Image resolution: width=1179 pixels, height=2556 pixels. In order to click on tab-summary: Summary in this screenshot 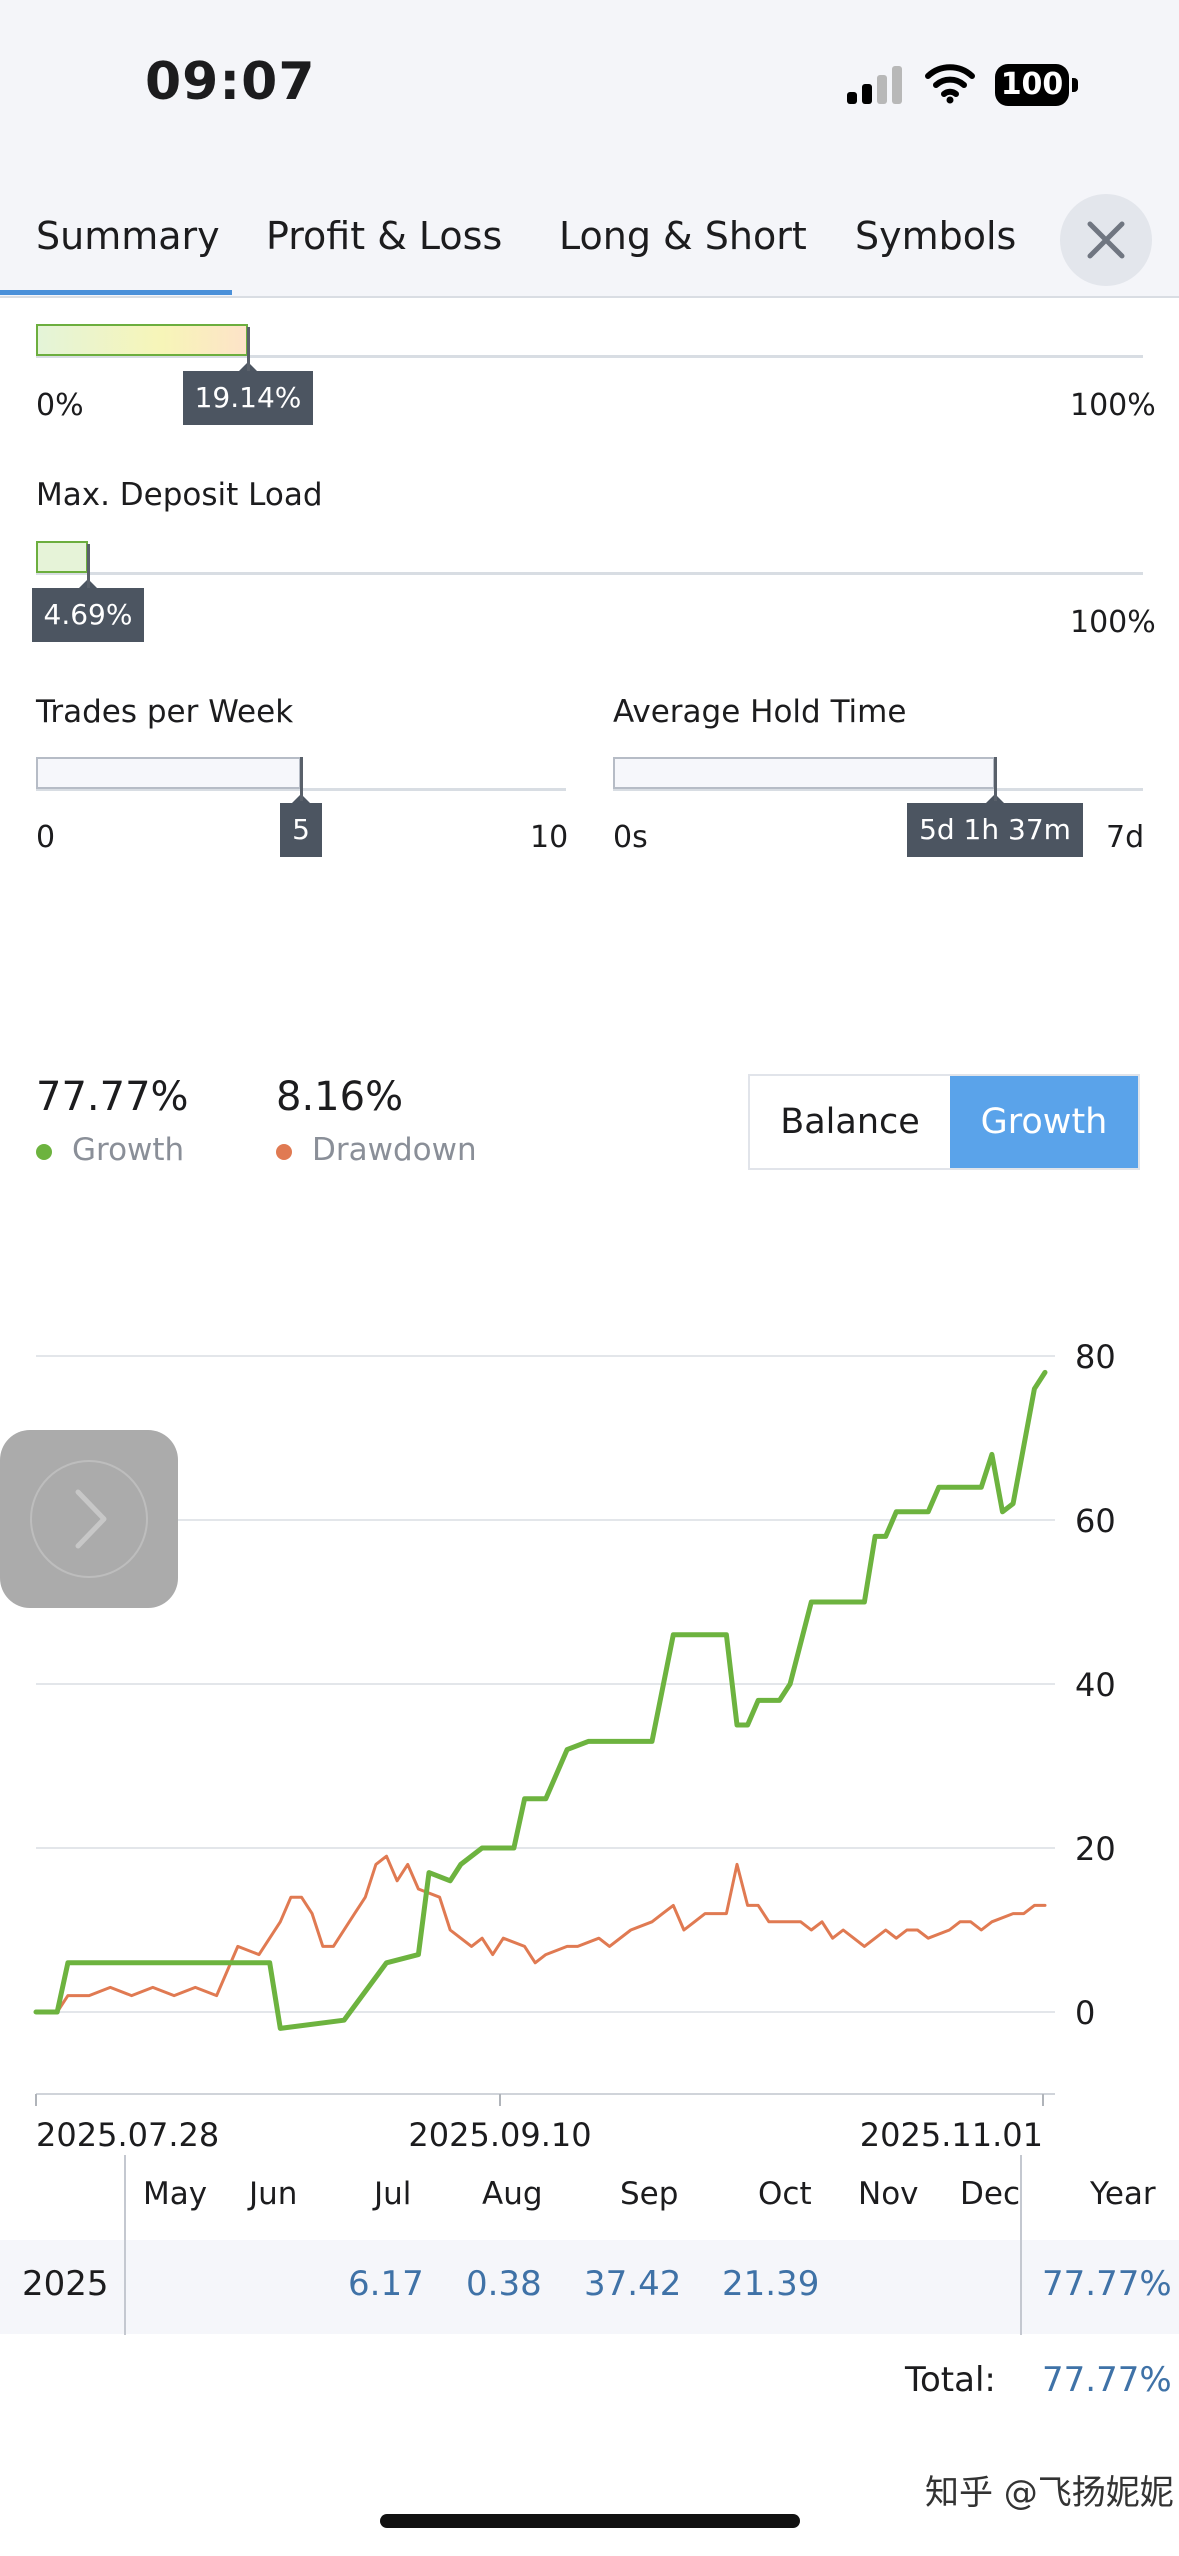, I will do `click(128, 236)`.